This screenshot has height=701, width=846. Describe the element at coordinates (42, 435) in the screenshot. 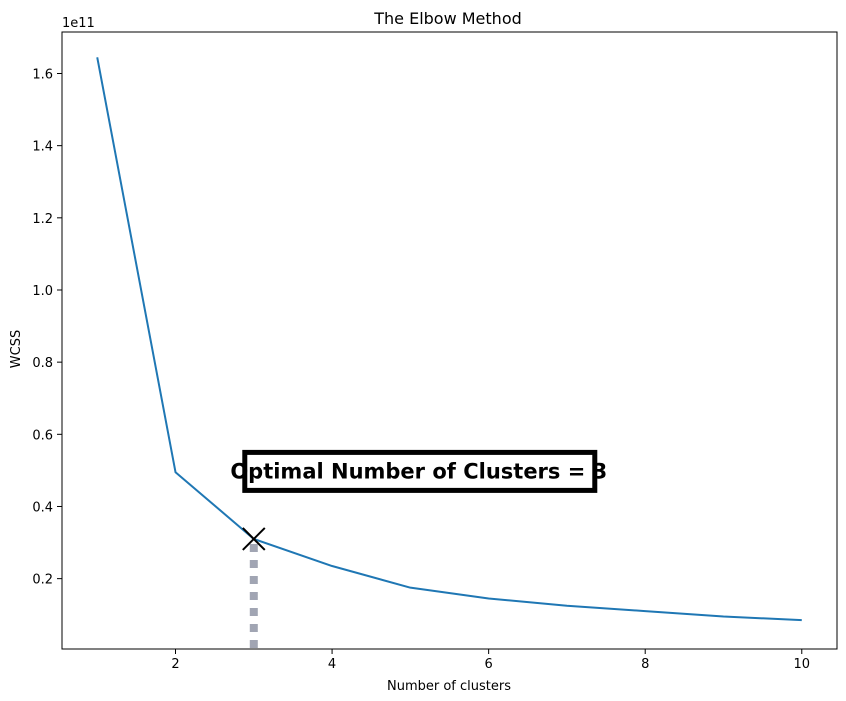

I see `y-tick-label: 0.6` at that location.